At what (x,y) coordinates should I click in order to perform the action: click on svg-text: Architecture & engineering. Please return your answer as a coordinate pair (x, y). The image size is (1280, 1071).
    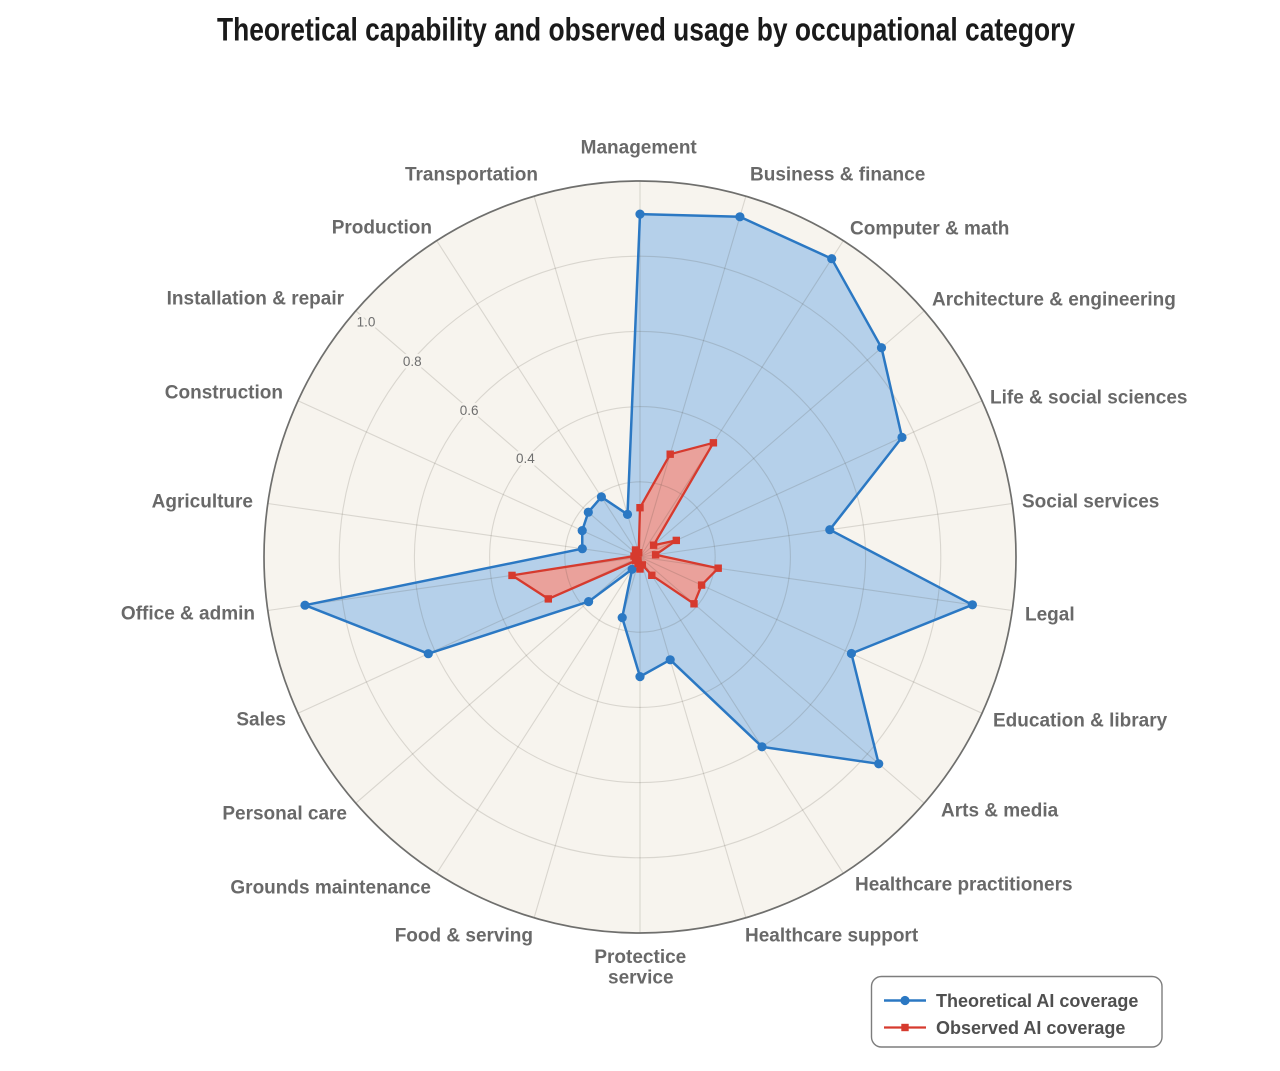
    Looking at the image, I should click on (1054, 300).